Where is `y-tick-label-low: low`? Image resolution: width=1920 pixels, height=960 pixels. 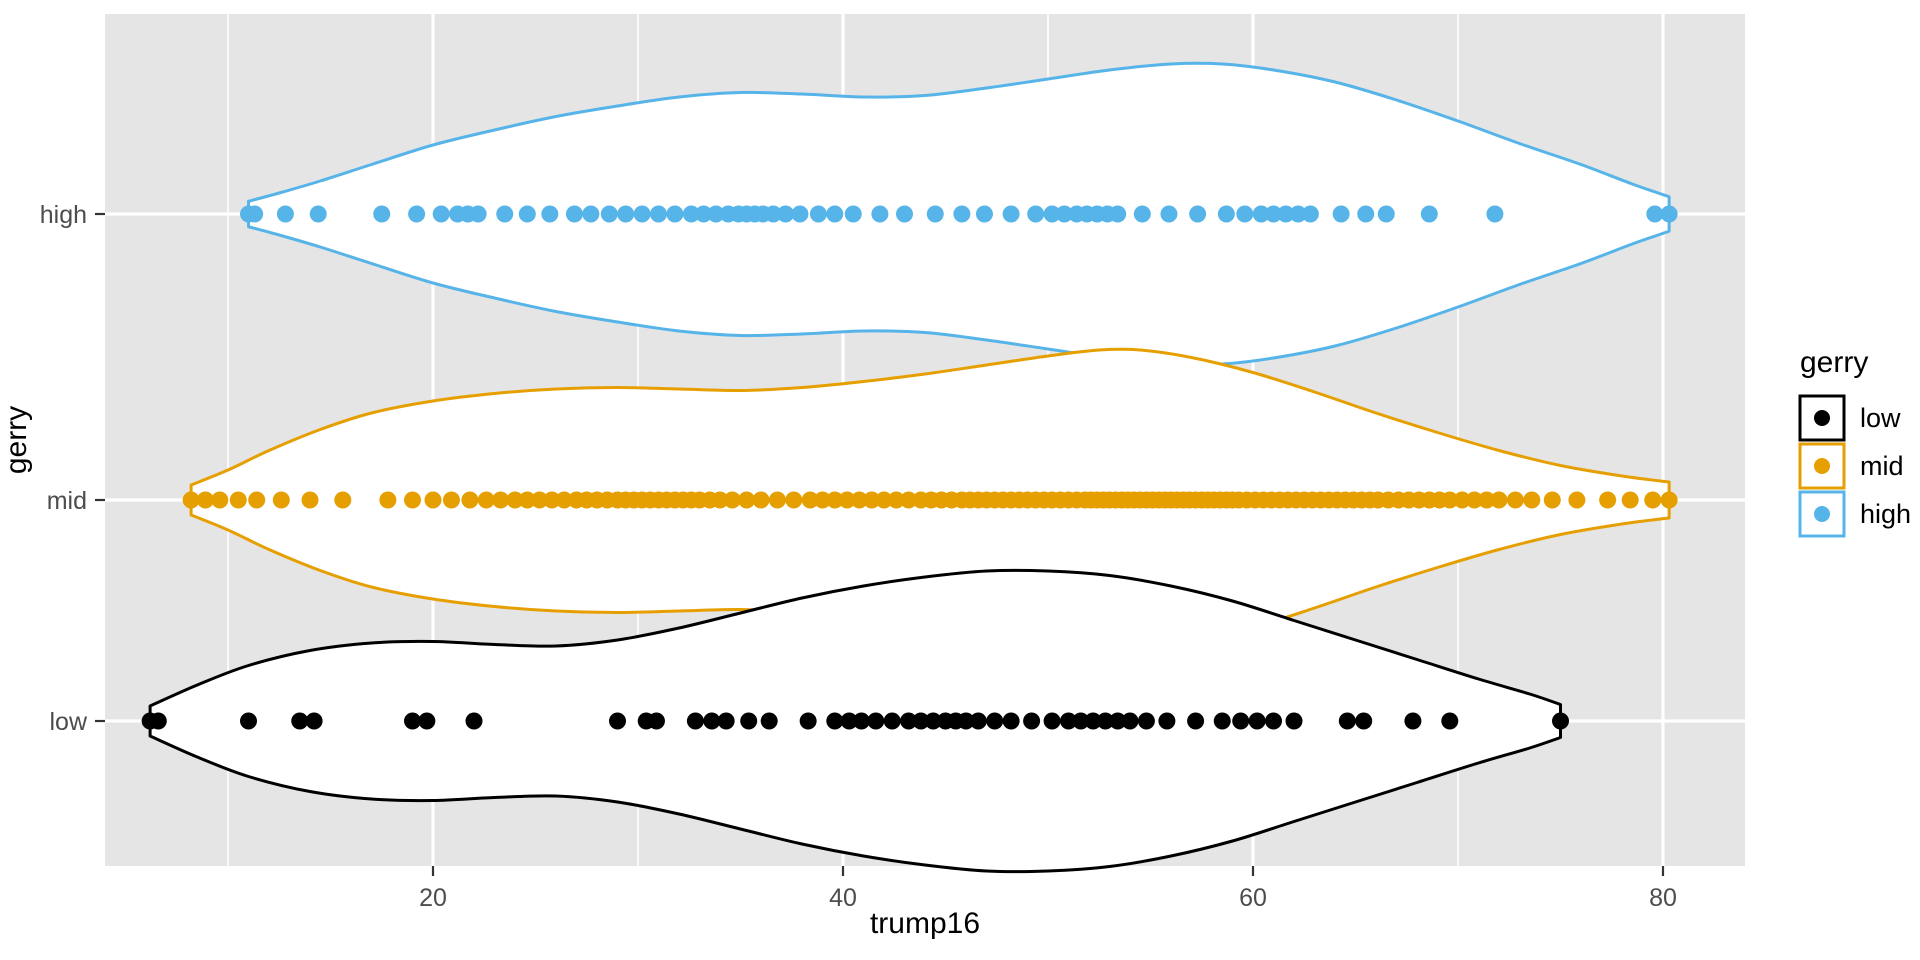
y-tick-label-low: low is located at coordinates (68, 722).